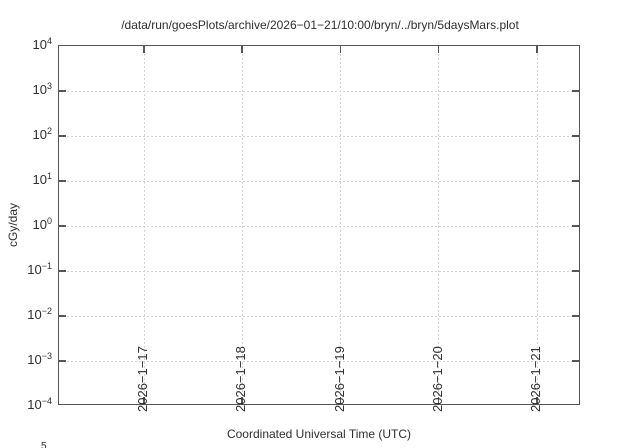 This screenshot has height=448, width=640. Describe the element at coordinates (49, 176) in the screenshot. I see `y-tick-exponent: 1` at that location.